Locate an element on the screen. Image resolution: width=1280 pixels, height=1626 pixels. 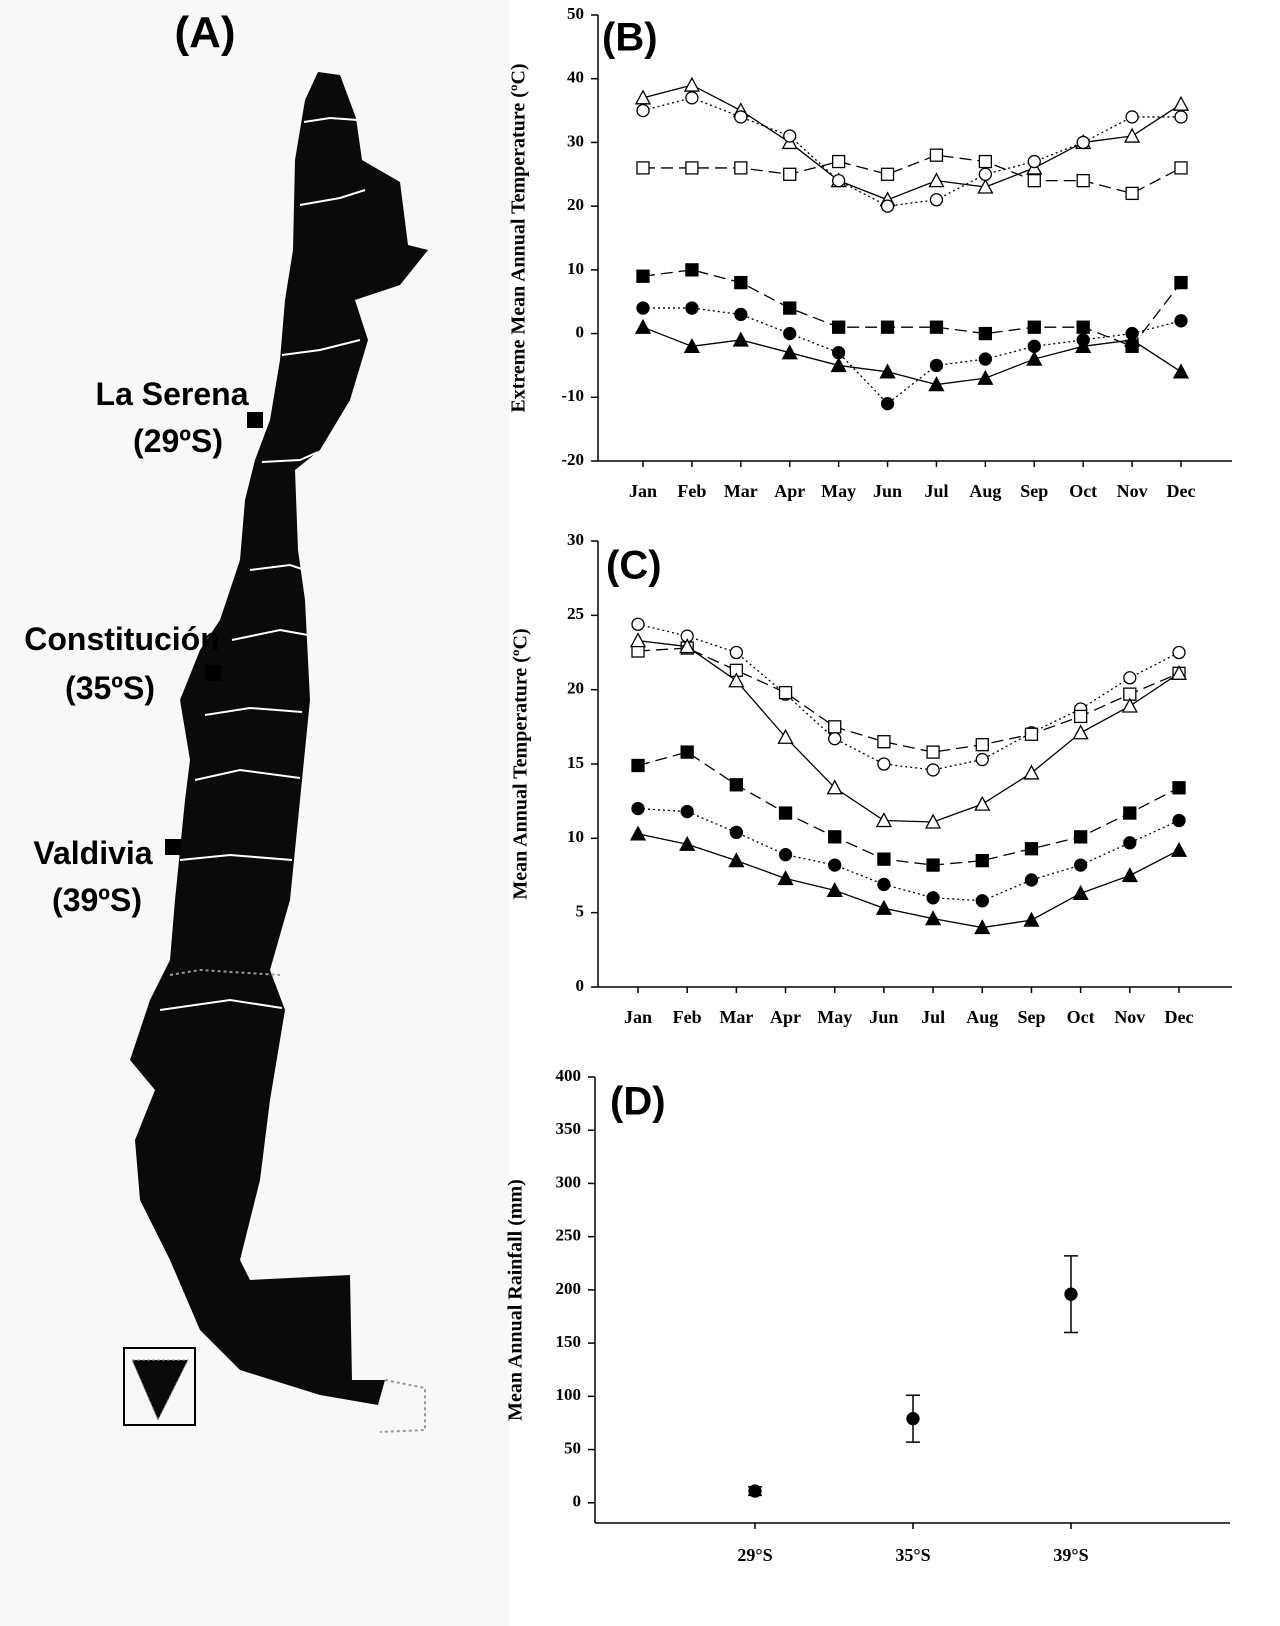
x-tick-label: 39°S is located at coordinates (1070, 1555).